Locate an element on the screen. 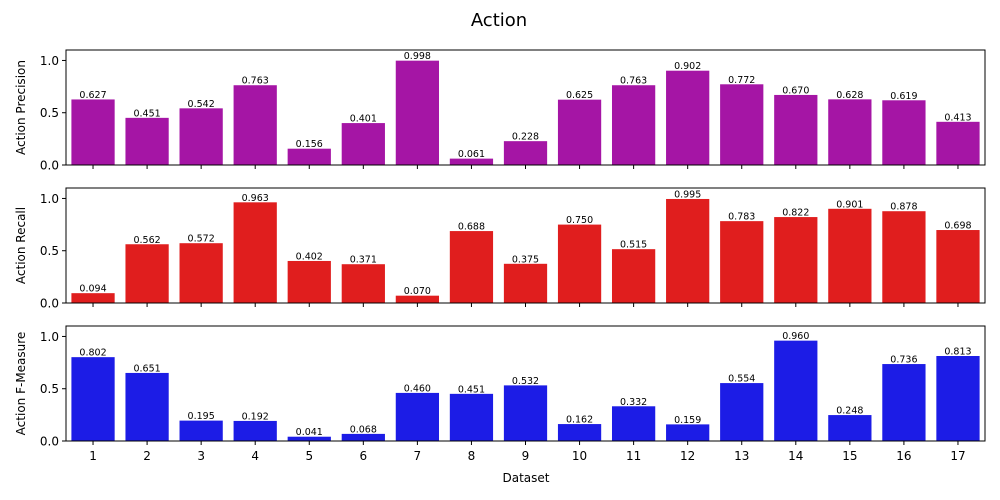  data-label: 0.460 is located at coordinates (417, 388).